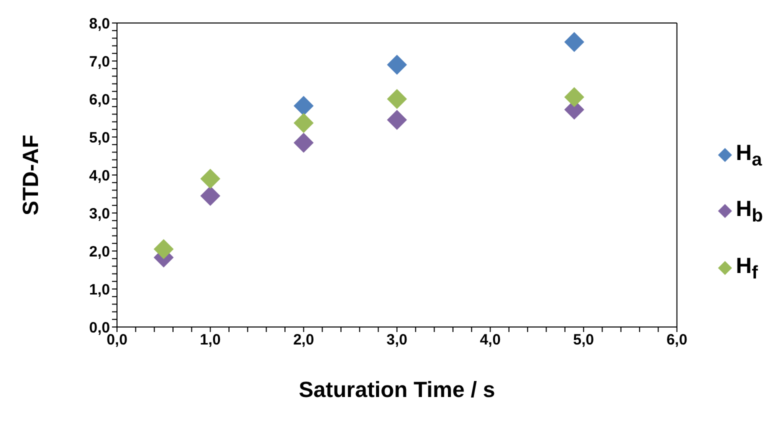 The width and height of the screenshot is (781, 423). Describe the element at coordinates (490, 340) in the screenshot. I see `x-tick-label: 4,0` at that location.